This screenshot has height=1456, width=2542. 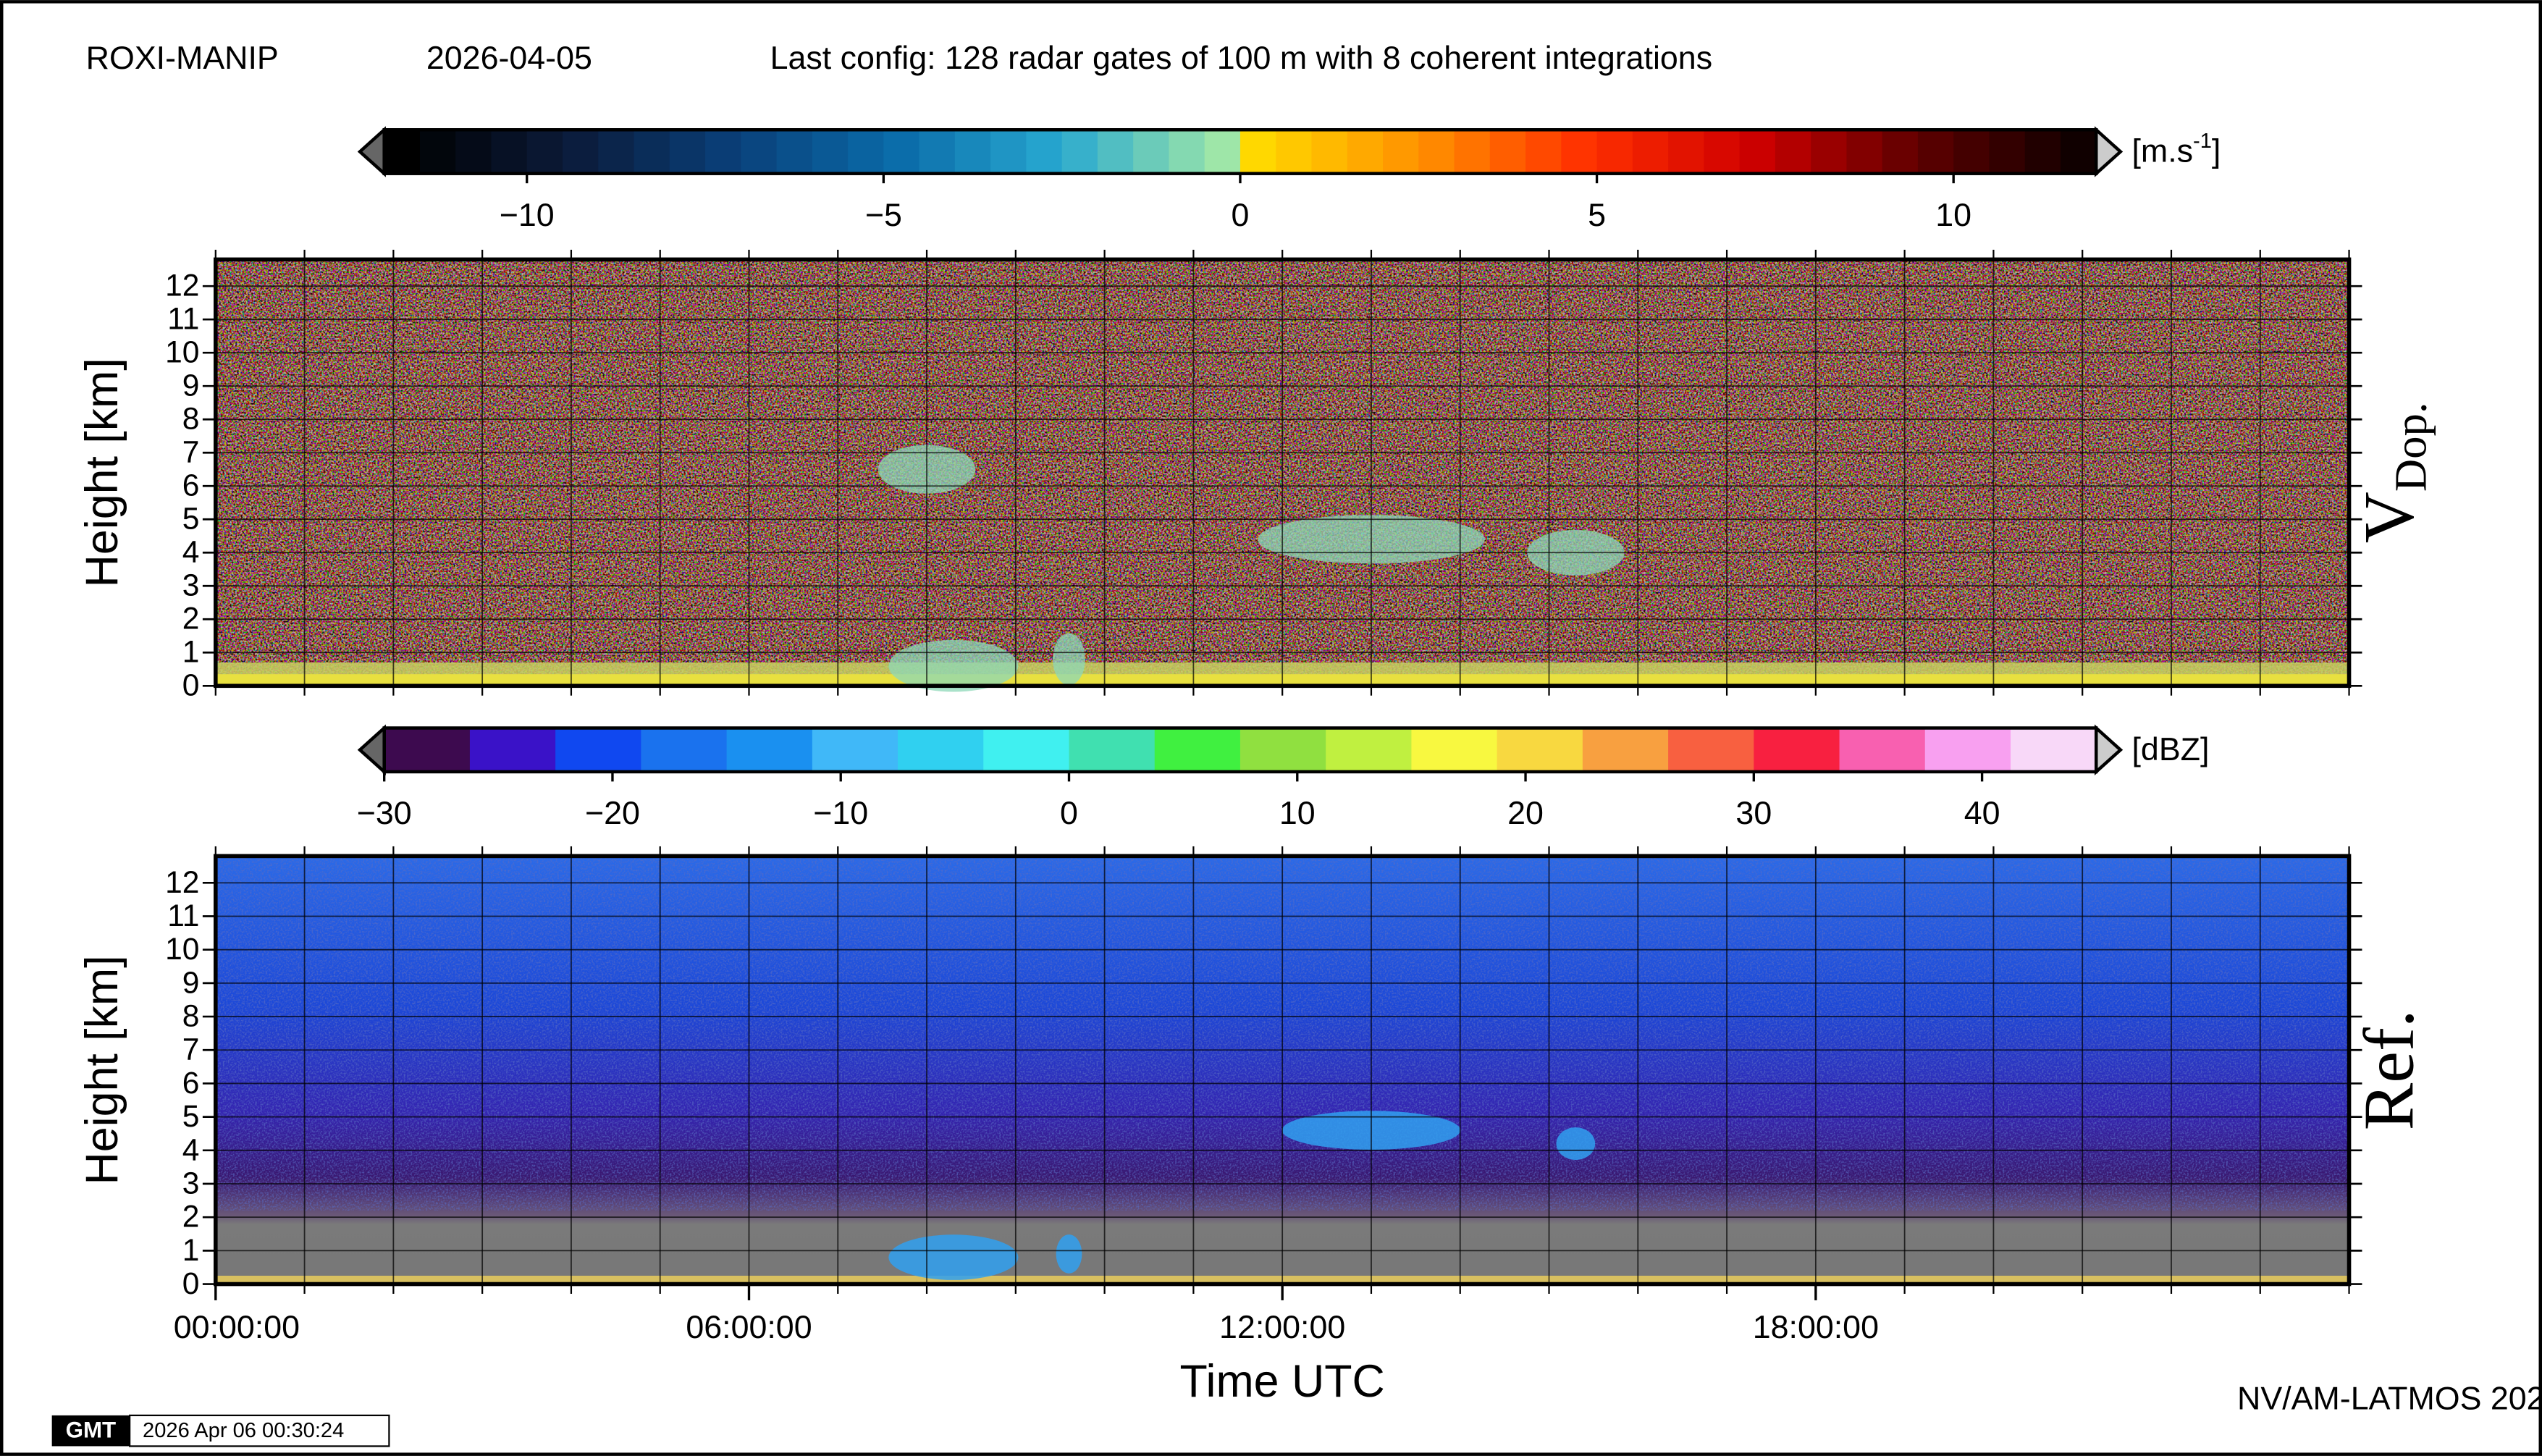 What do you see at coordinates (1597, 215) in the screenshot?
I see `colorbar-tick-label: 5` at bounding box center [1597, 215].